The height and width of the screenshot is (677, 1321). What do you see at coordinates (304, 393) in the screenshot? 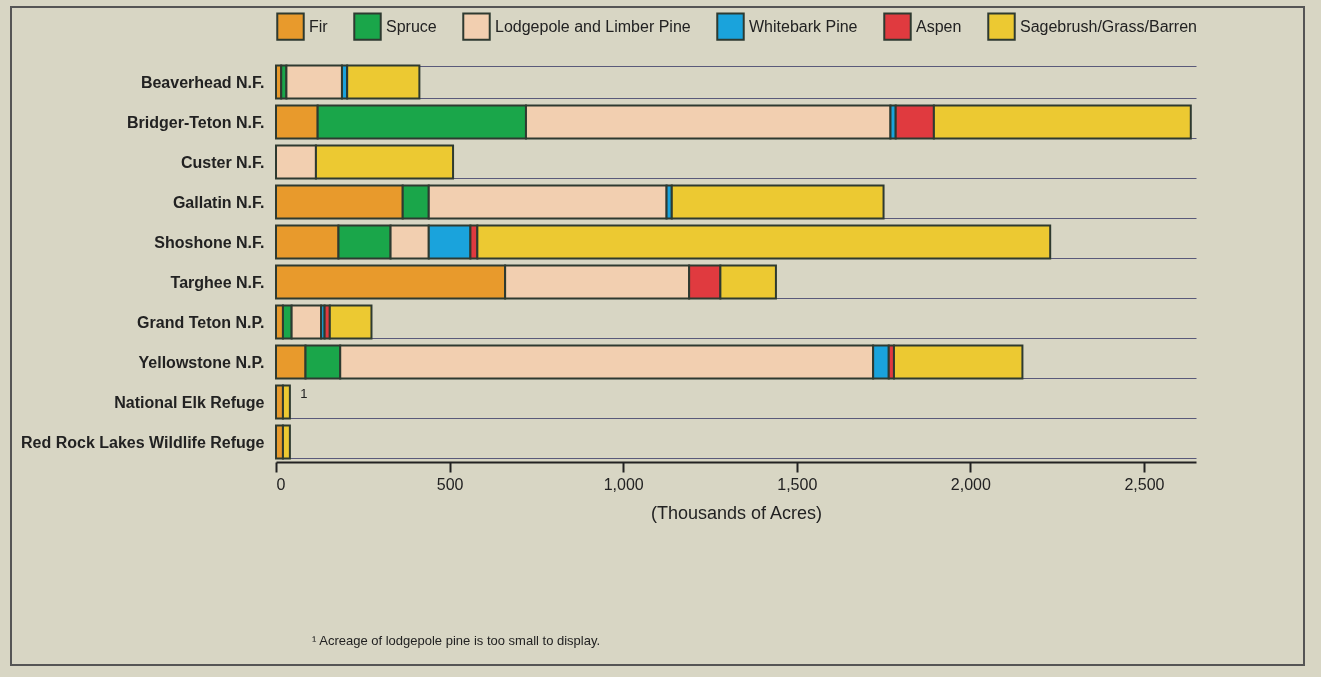
I see `annotation: 1` at bounding box center [304, 393].